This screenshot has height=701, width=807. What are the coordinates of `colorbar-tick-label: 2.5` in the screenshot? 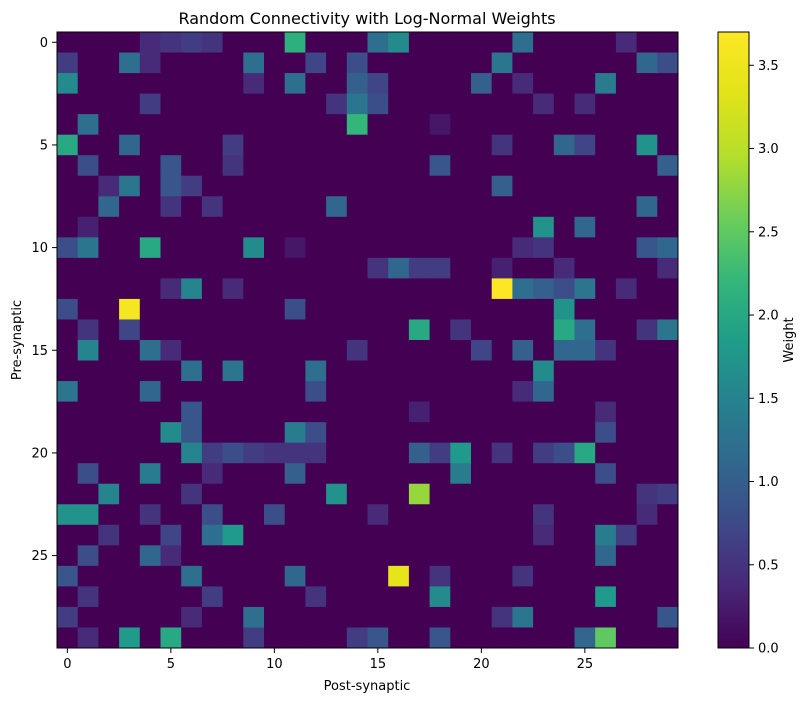 It's located at (768, 232).